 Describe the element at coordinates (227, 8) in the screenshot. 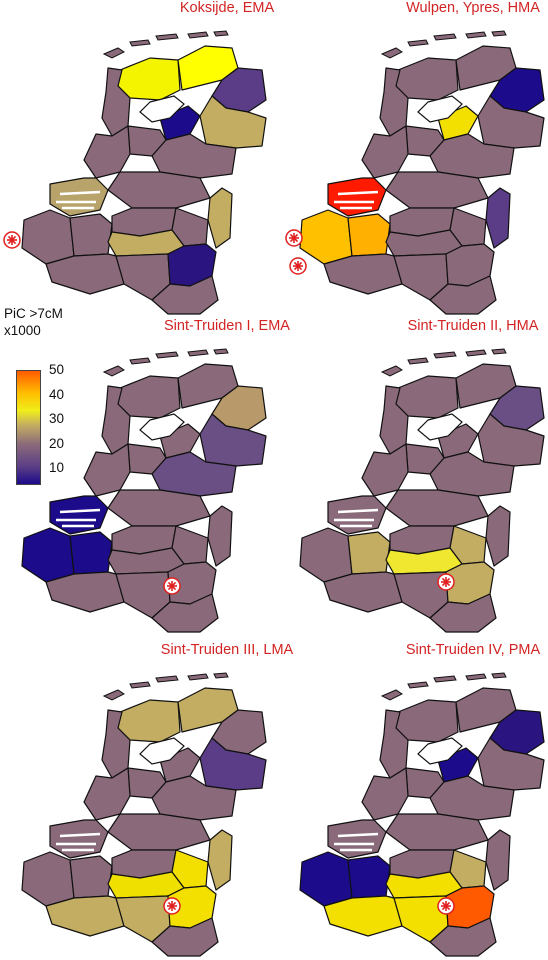

I see `panel-title: Koksijde, EMA` at that location.